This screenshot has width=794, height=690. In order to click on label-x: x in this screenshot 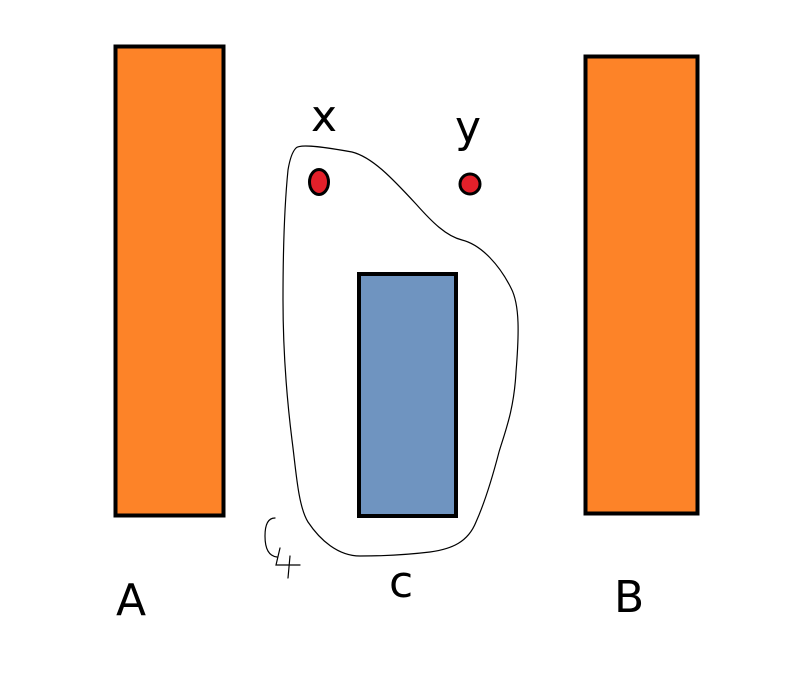, I will do `click(324, 116)`.